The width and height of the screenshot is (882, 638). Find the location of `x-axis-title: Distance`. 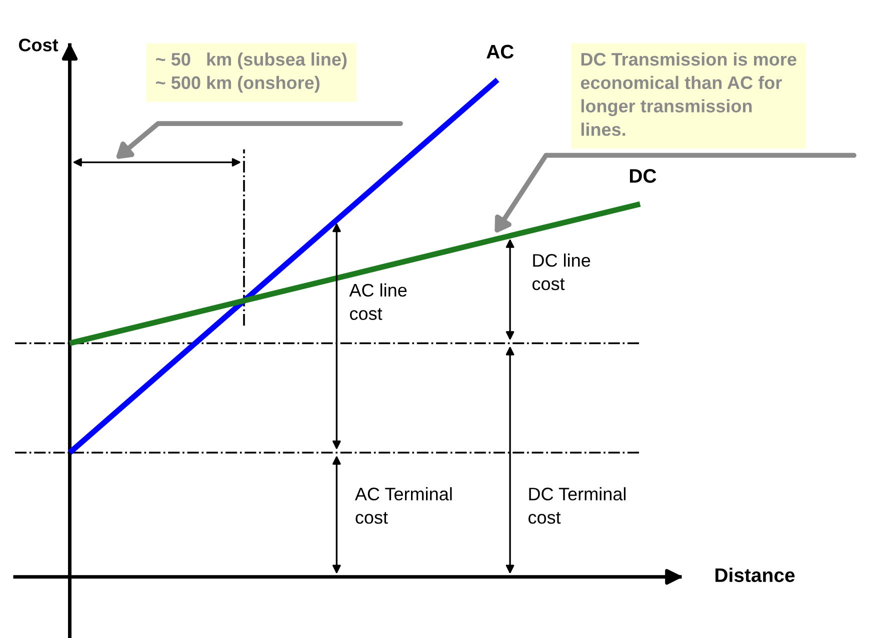

x-axis-title: Distance is located at coordinates (755, 575).